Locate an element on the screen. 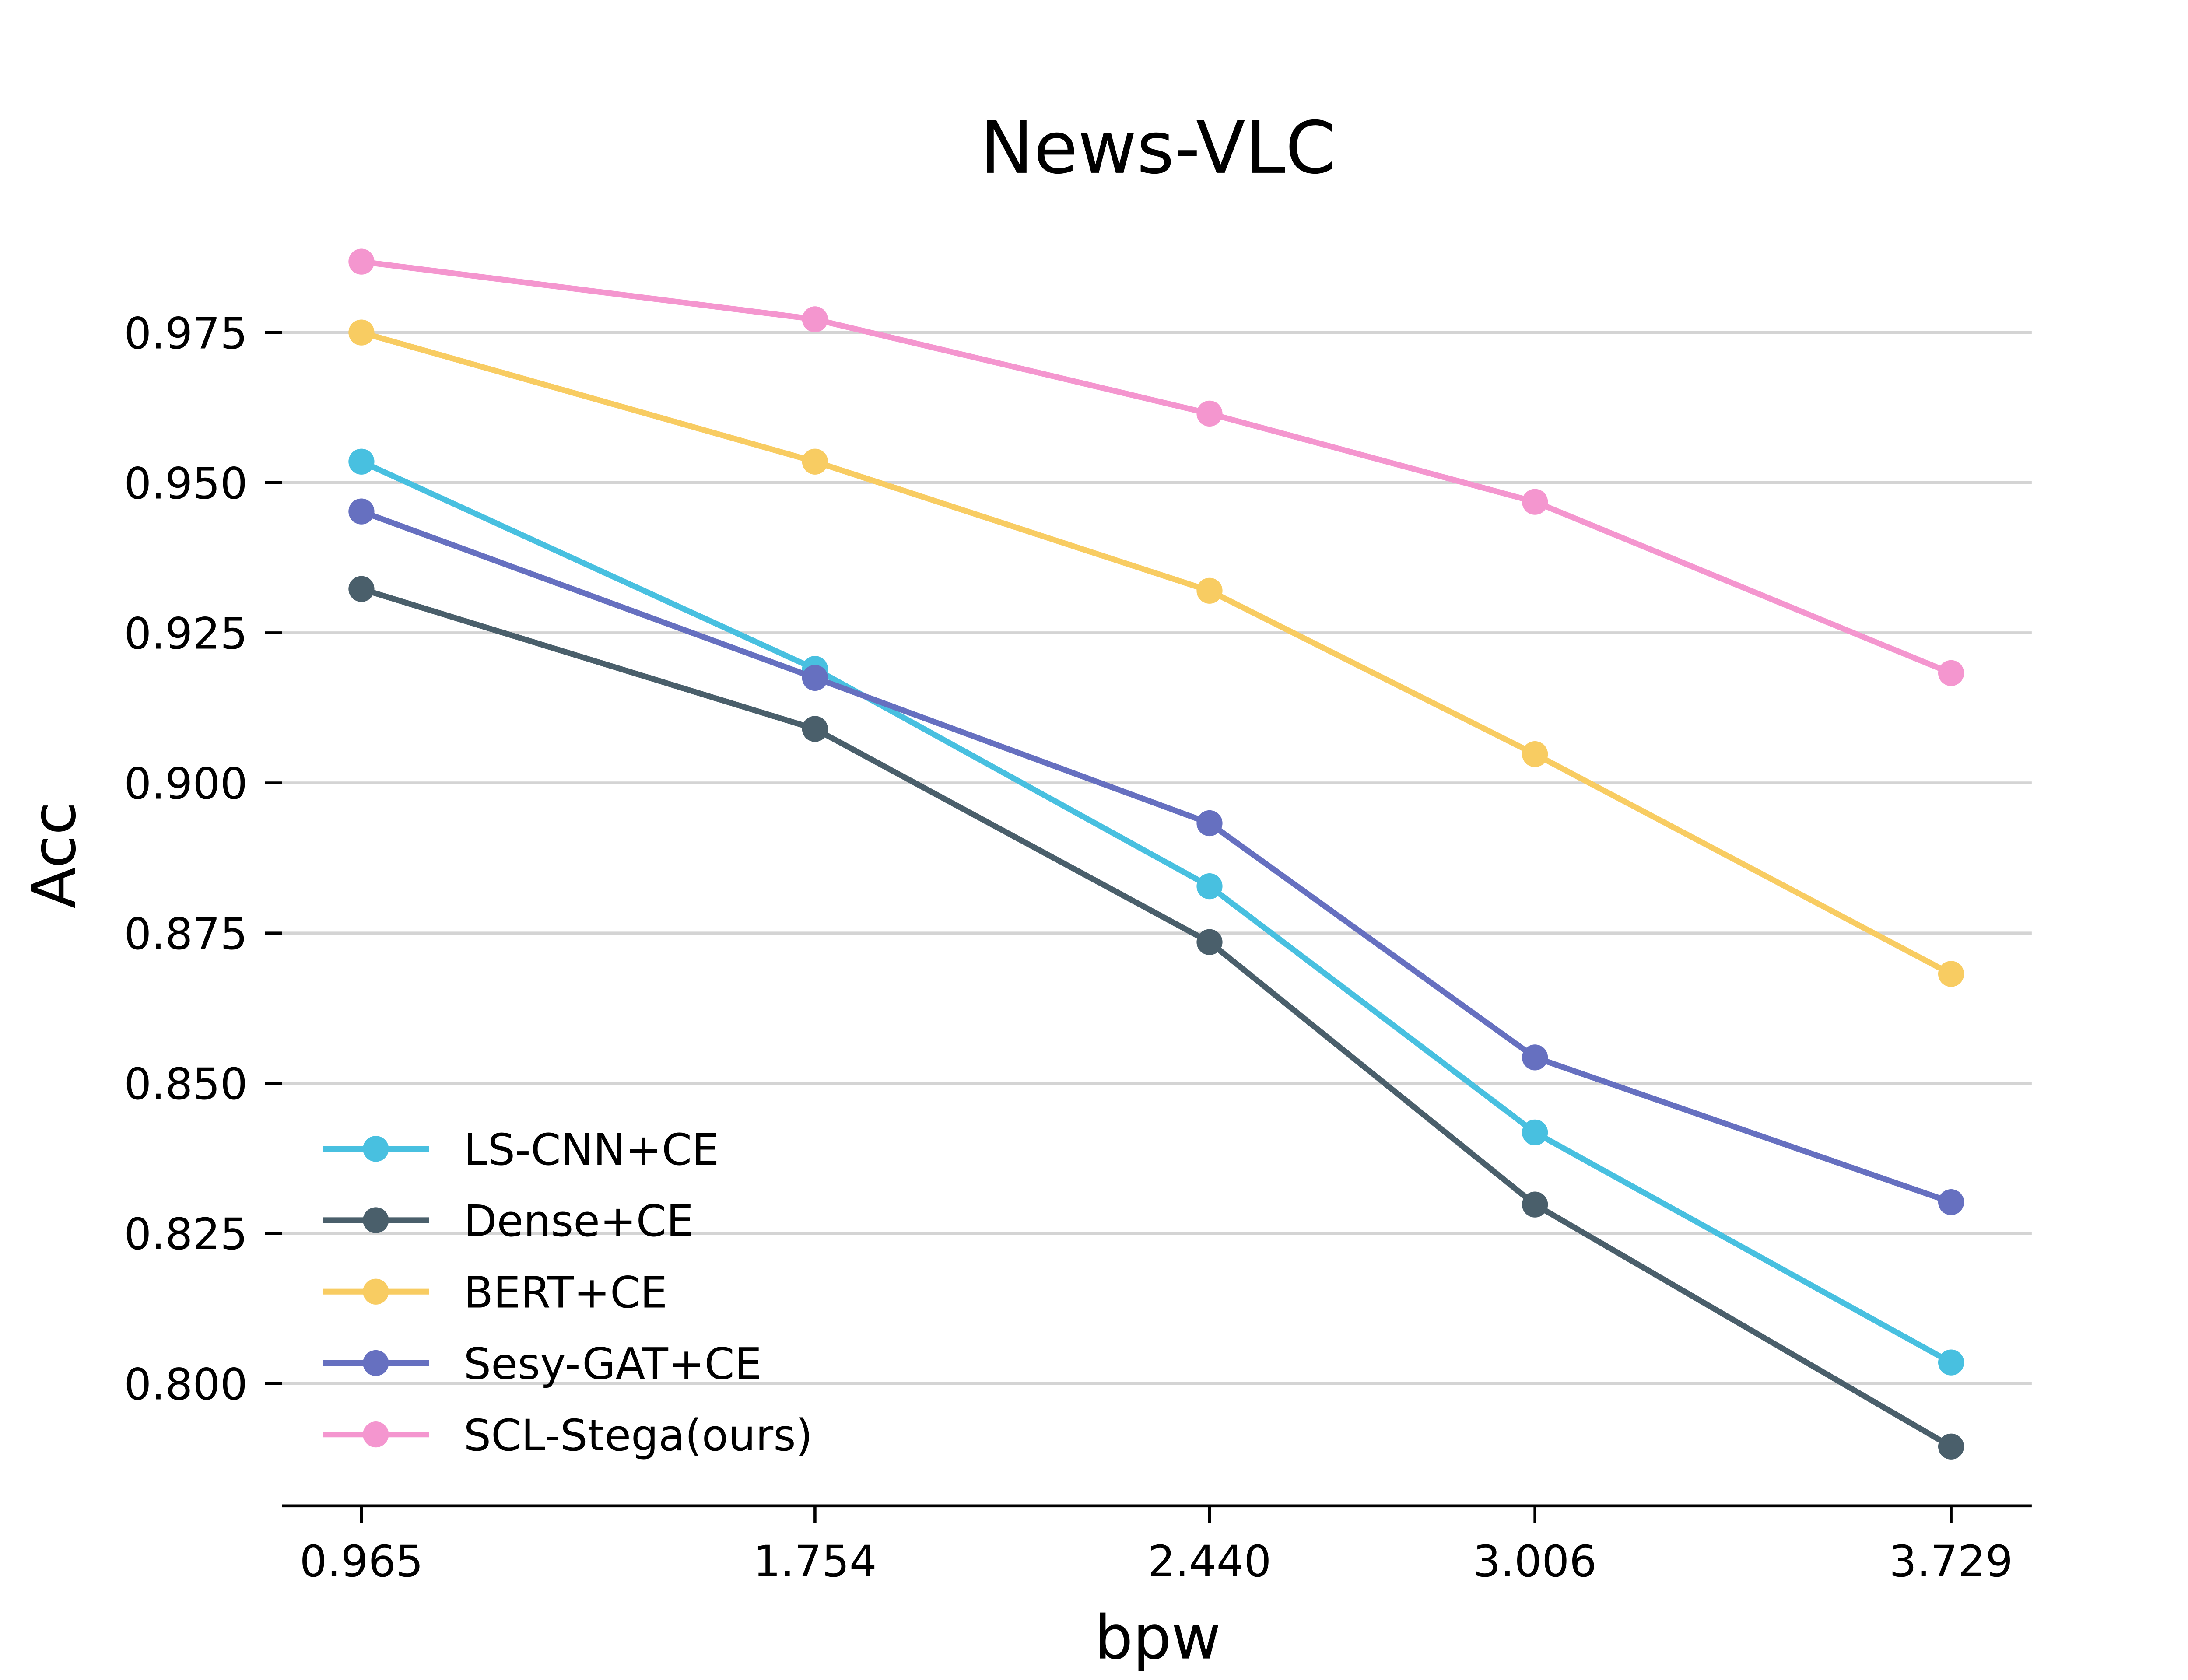  y-axis-label: Acc is located at coordinates (54, 855).